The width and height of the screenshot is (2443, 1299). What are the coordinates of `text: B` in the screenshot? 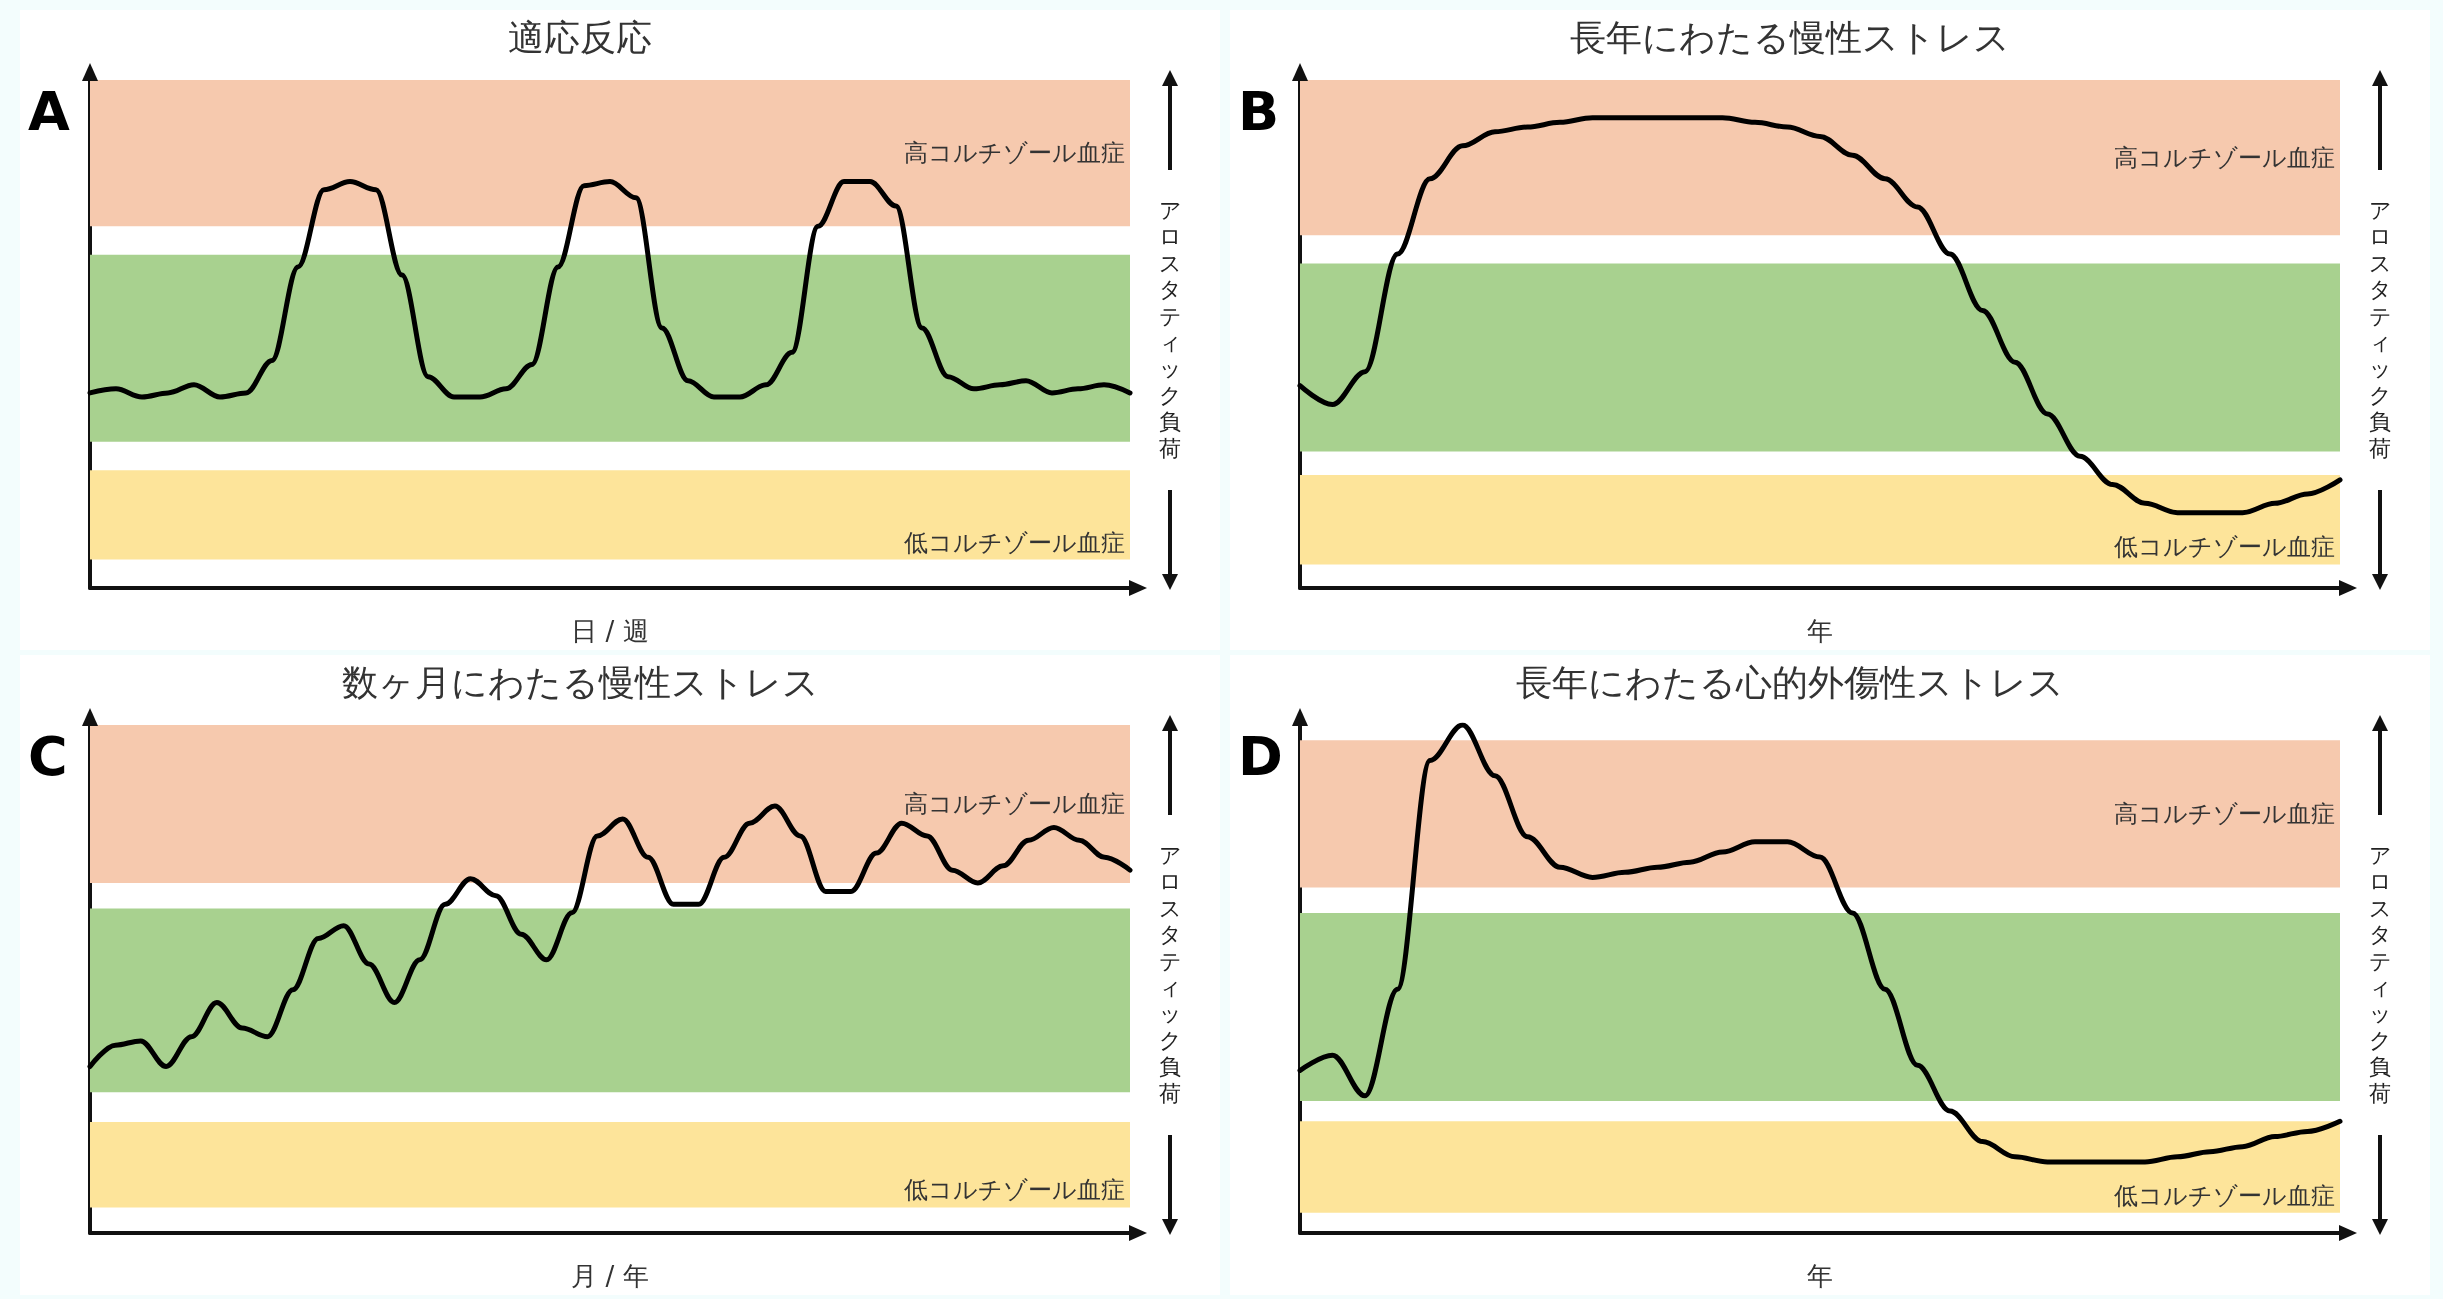 It's located at (1259, 111).